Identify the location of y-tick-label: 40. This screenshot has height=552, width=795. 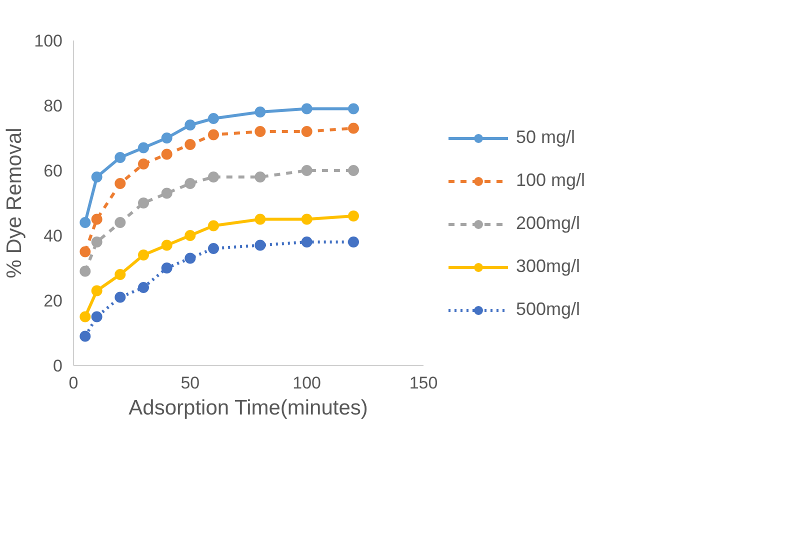
(53, 236).